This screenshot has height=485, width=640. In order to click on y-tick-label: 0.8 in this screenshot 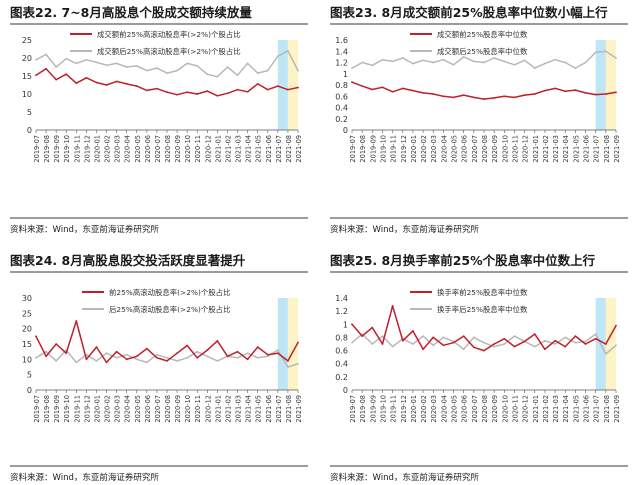, I will do `click(341, 337)`.